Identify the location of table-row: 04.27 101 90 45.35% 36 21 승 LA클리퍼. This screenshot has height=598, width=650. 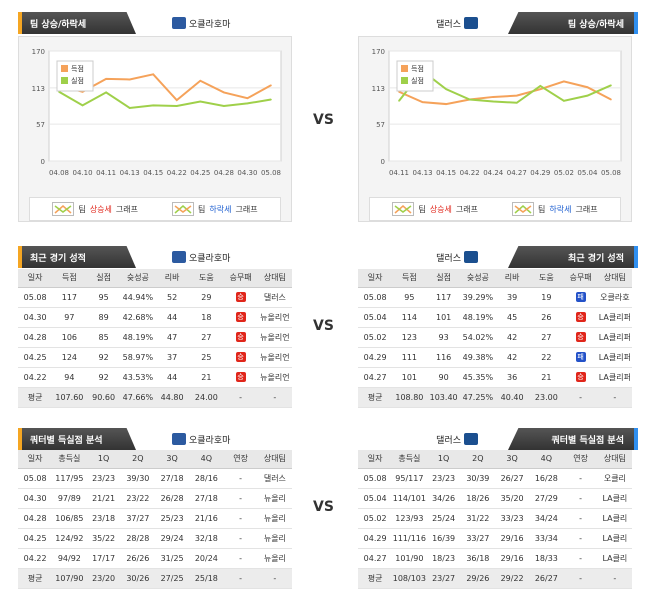
(495, 377).